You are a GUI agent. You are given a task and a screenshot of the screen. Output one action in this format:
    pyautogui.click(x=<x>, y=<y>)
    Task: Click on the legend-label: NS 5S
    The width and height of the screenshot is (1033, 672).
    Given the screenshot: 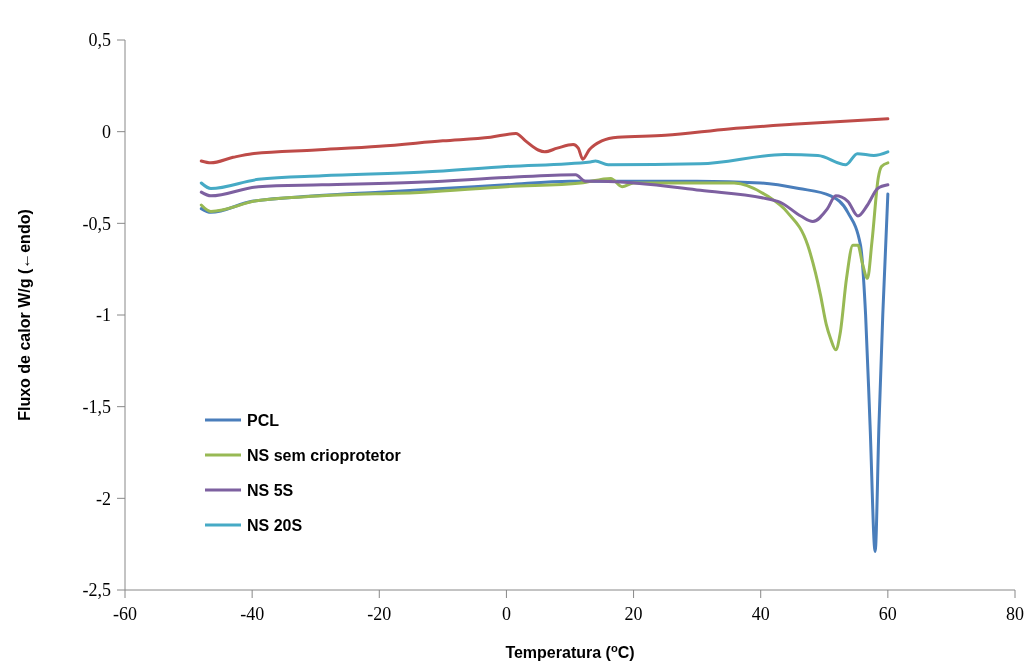 What is the action you would take?
    pyautogui.click(x=270, y=490)
    